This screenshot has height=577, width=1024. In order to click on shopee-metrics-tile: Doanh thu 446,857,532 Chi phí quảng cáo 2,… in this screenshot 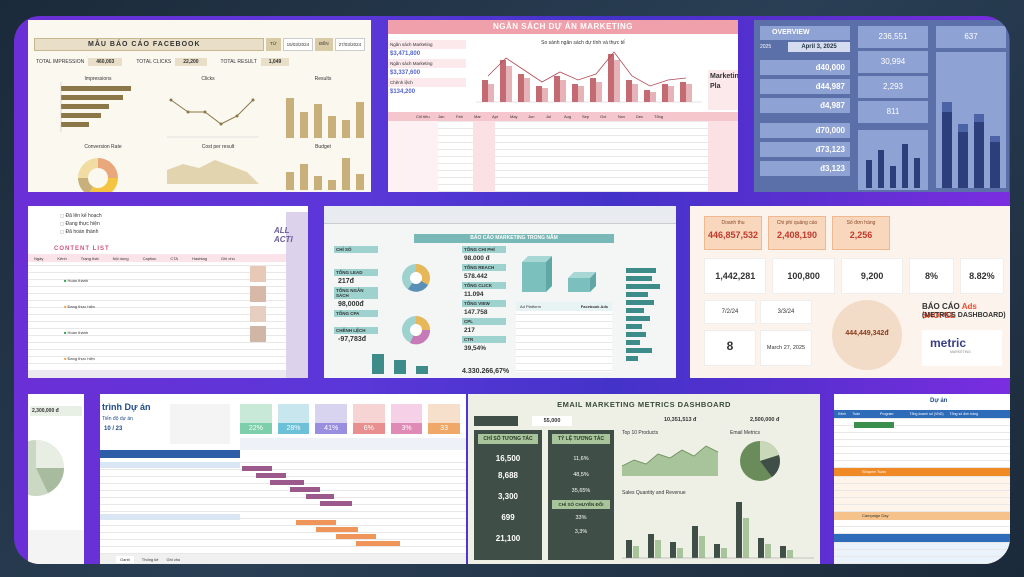, I will do `click(850, 292)`.